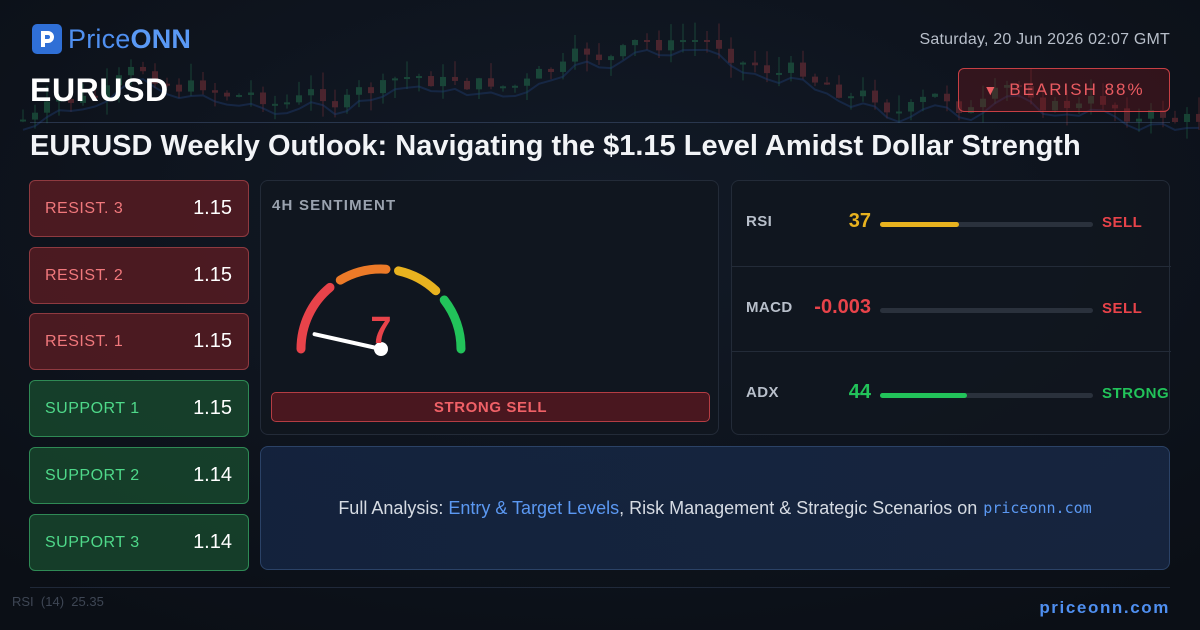 Image resolution: width=1200 pixels, height=630 pixels. I want to click on symbol-title: EURUSD, so click(99, 90).